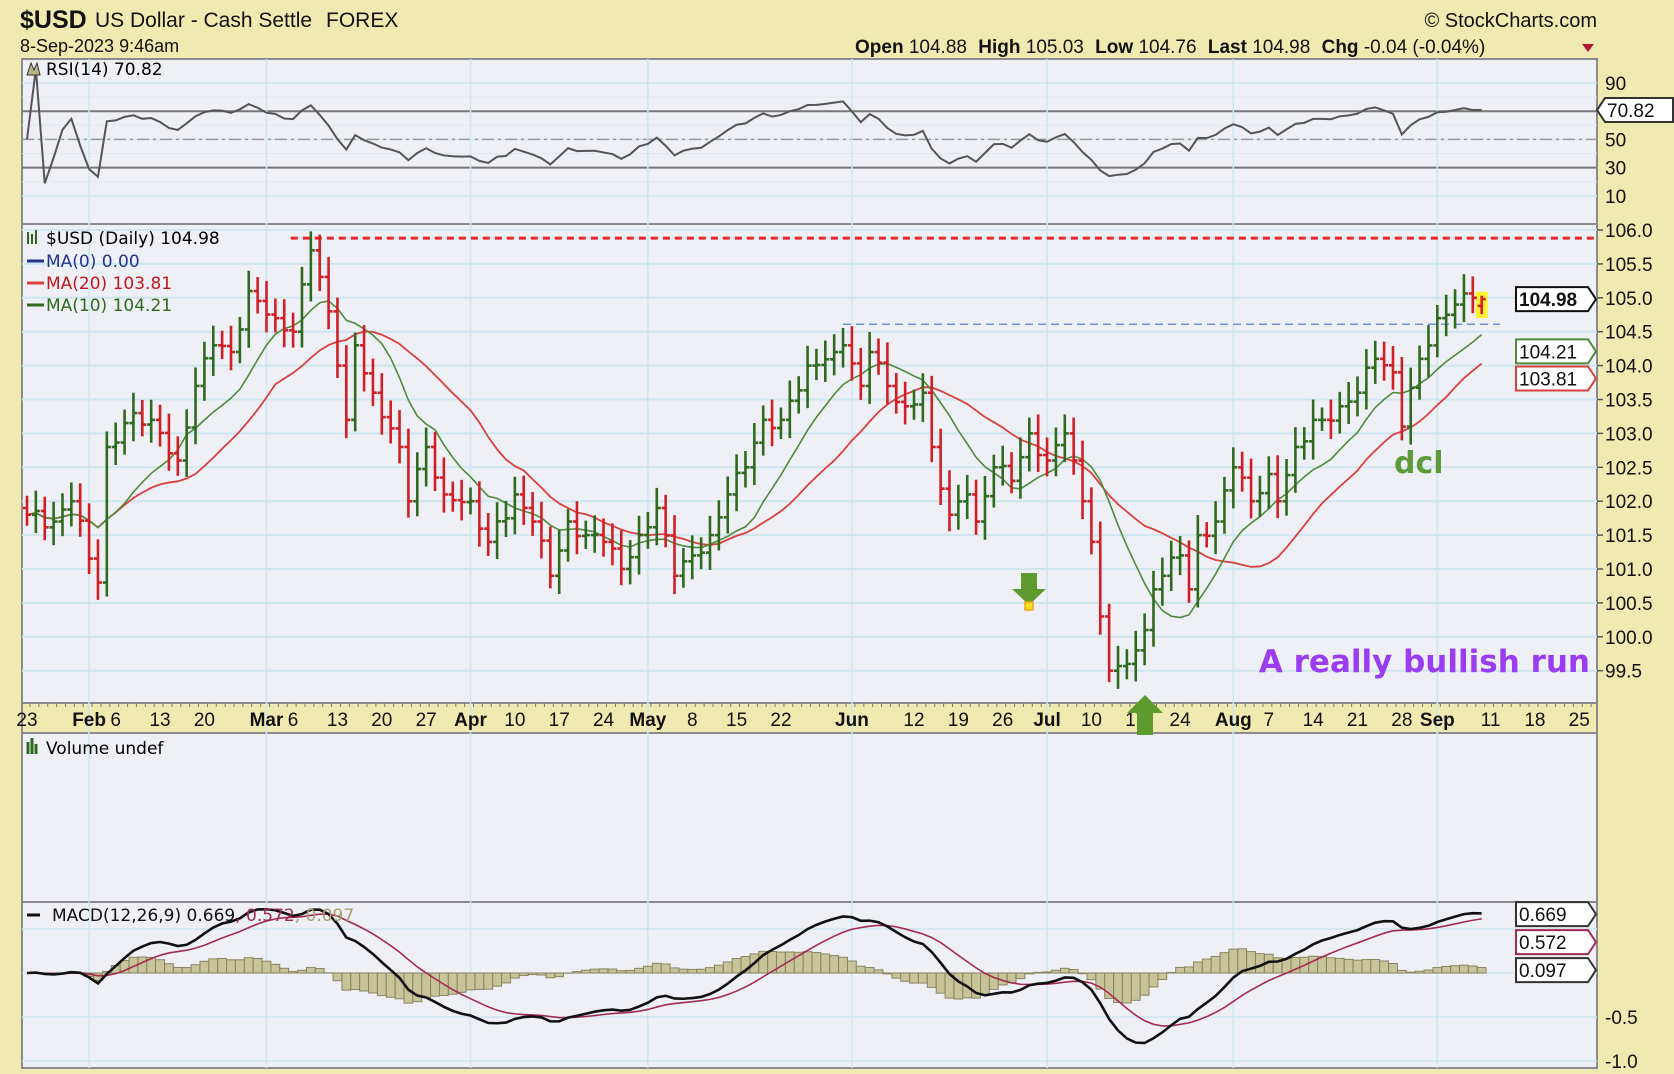  What do you see at coordinates (1029, 592) in the screenshot?
I see `arrow-down-icon` at bounding box center [1029, 592].